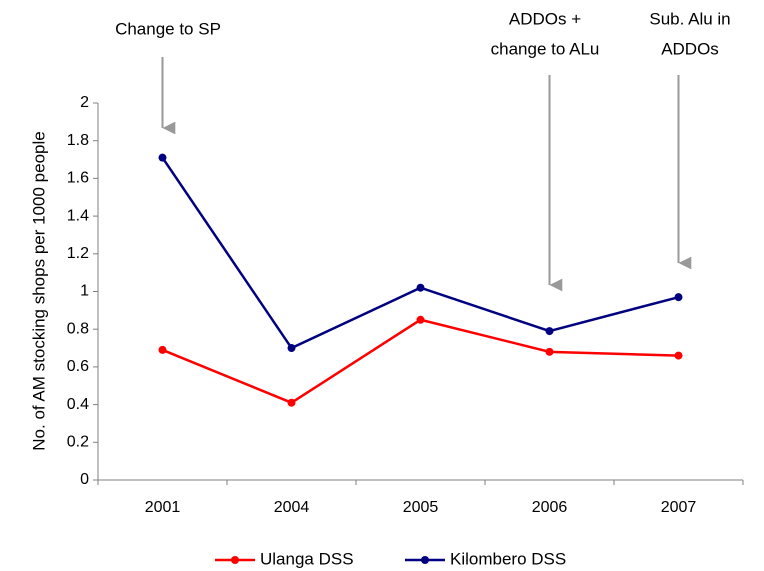 This screenshot has width=764, height=571. Describe the element at coordinates (78, 215) in the screenshot. I see `y-tick-label: 1.4` at that location.